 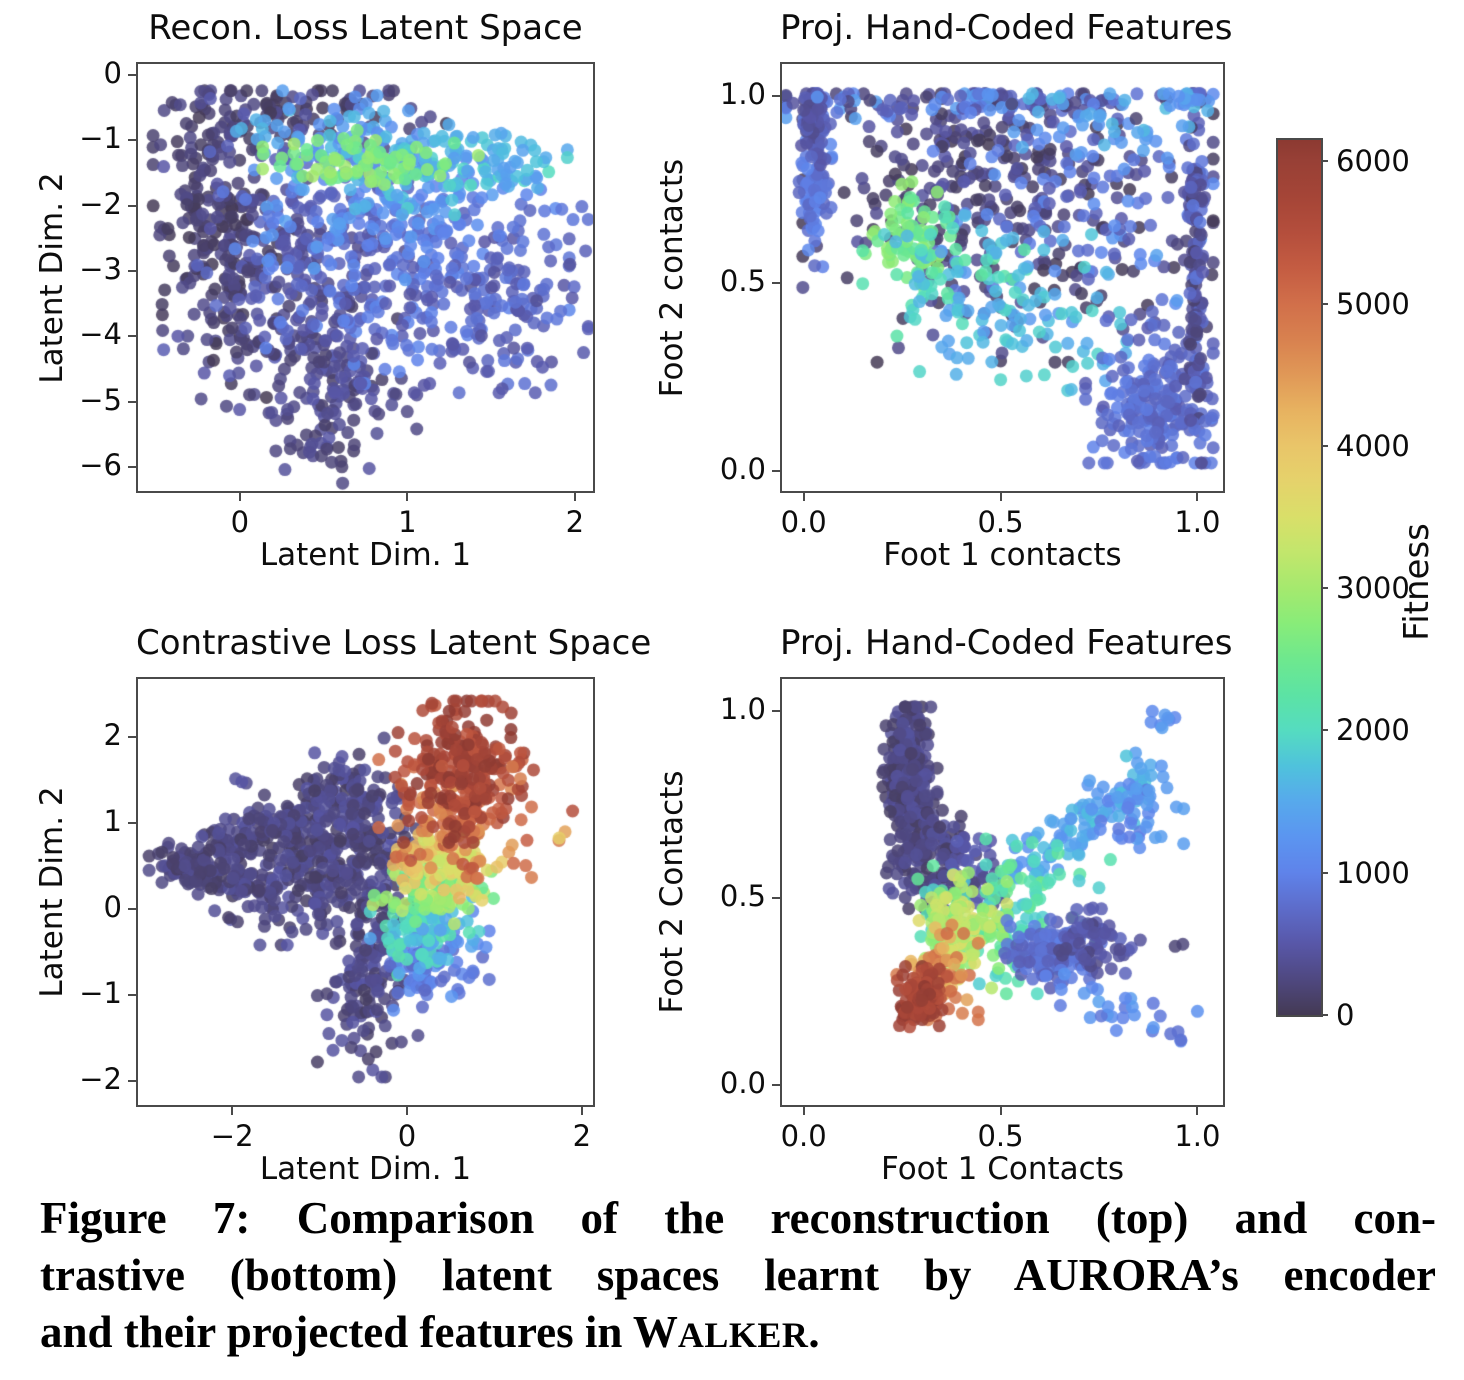 What do you see at coordinates (1373, 730) in the screenshot?
I see `colorbar-tick-label: 2000` at bounding box center [1373, 730].